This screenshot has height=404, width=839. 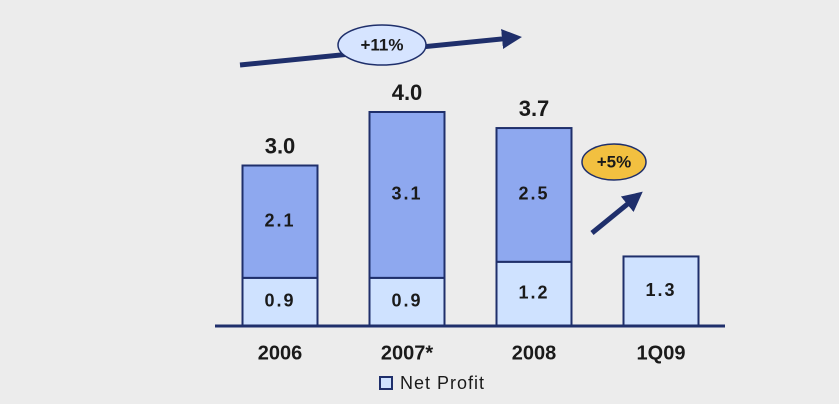 What do you see at coordinates (386, 383) in the screenshot?
I see `legend-swatch` at bounding box center [386, 383].